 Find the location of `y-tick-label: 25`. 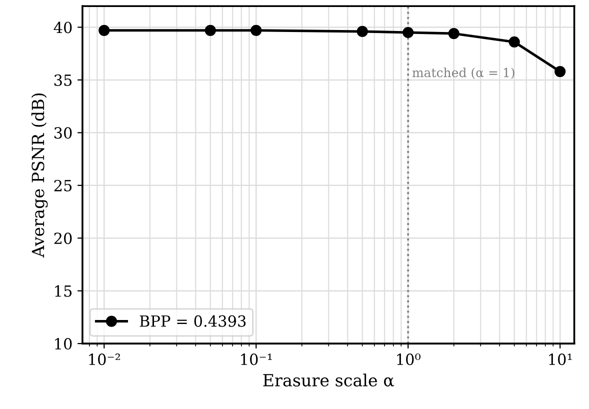

y-tick-label: 25 is located at coordinates (63, 186).